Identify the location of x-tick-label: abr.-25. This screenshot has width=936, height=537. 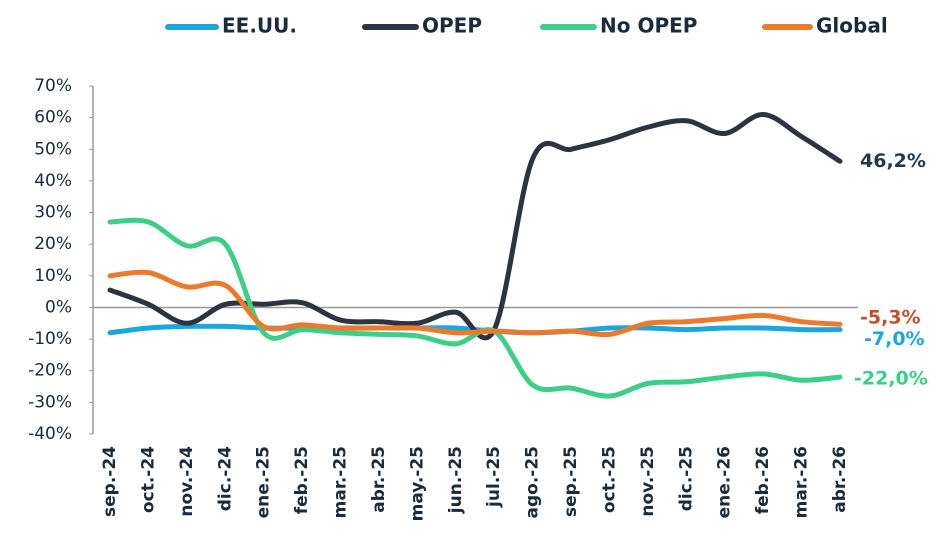
(379, 479).